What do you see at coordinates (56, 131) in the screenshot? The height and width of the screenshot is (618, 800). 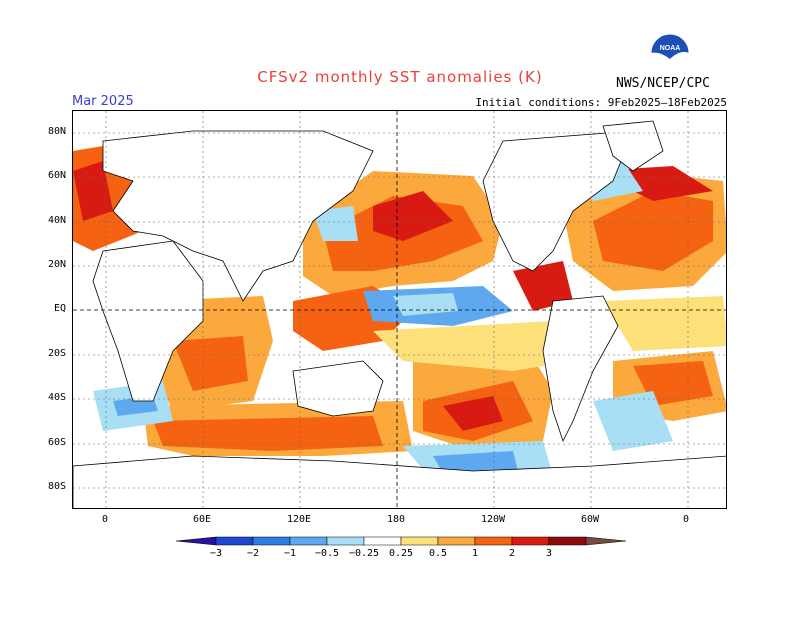 I see `lat-label: 80N` at bounding box center [56, 131].